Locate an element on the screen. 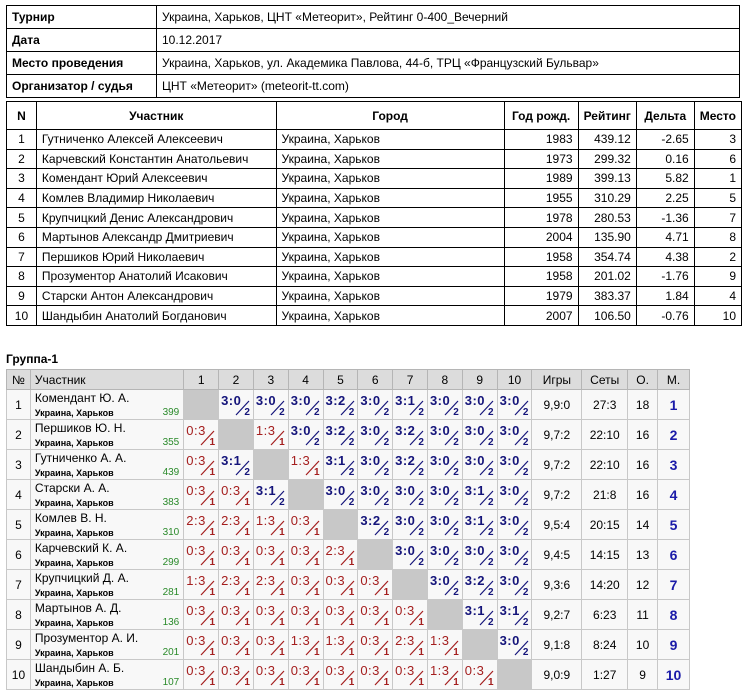  player-cell: Комлев В. Н. Украина, Харьков 310 is located at coordinates (107, 524).